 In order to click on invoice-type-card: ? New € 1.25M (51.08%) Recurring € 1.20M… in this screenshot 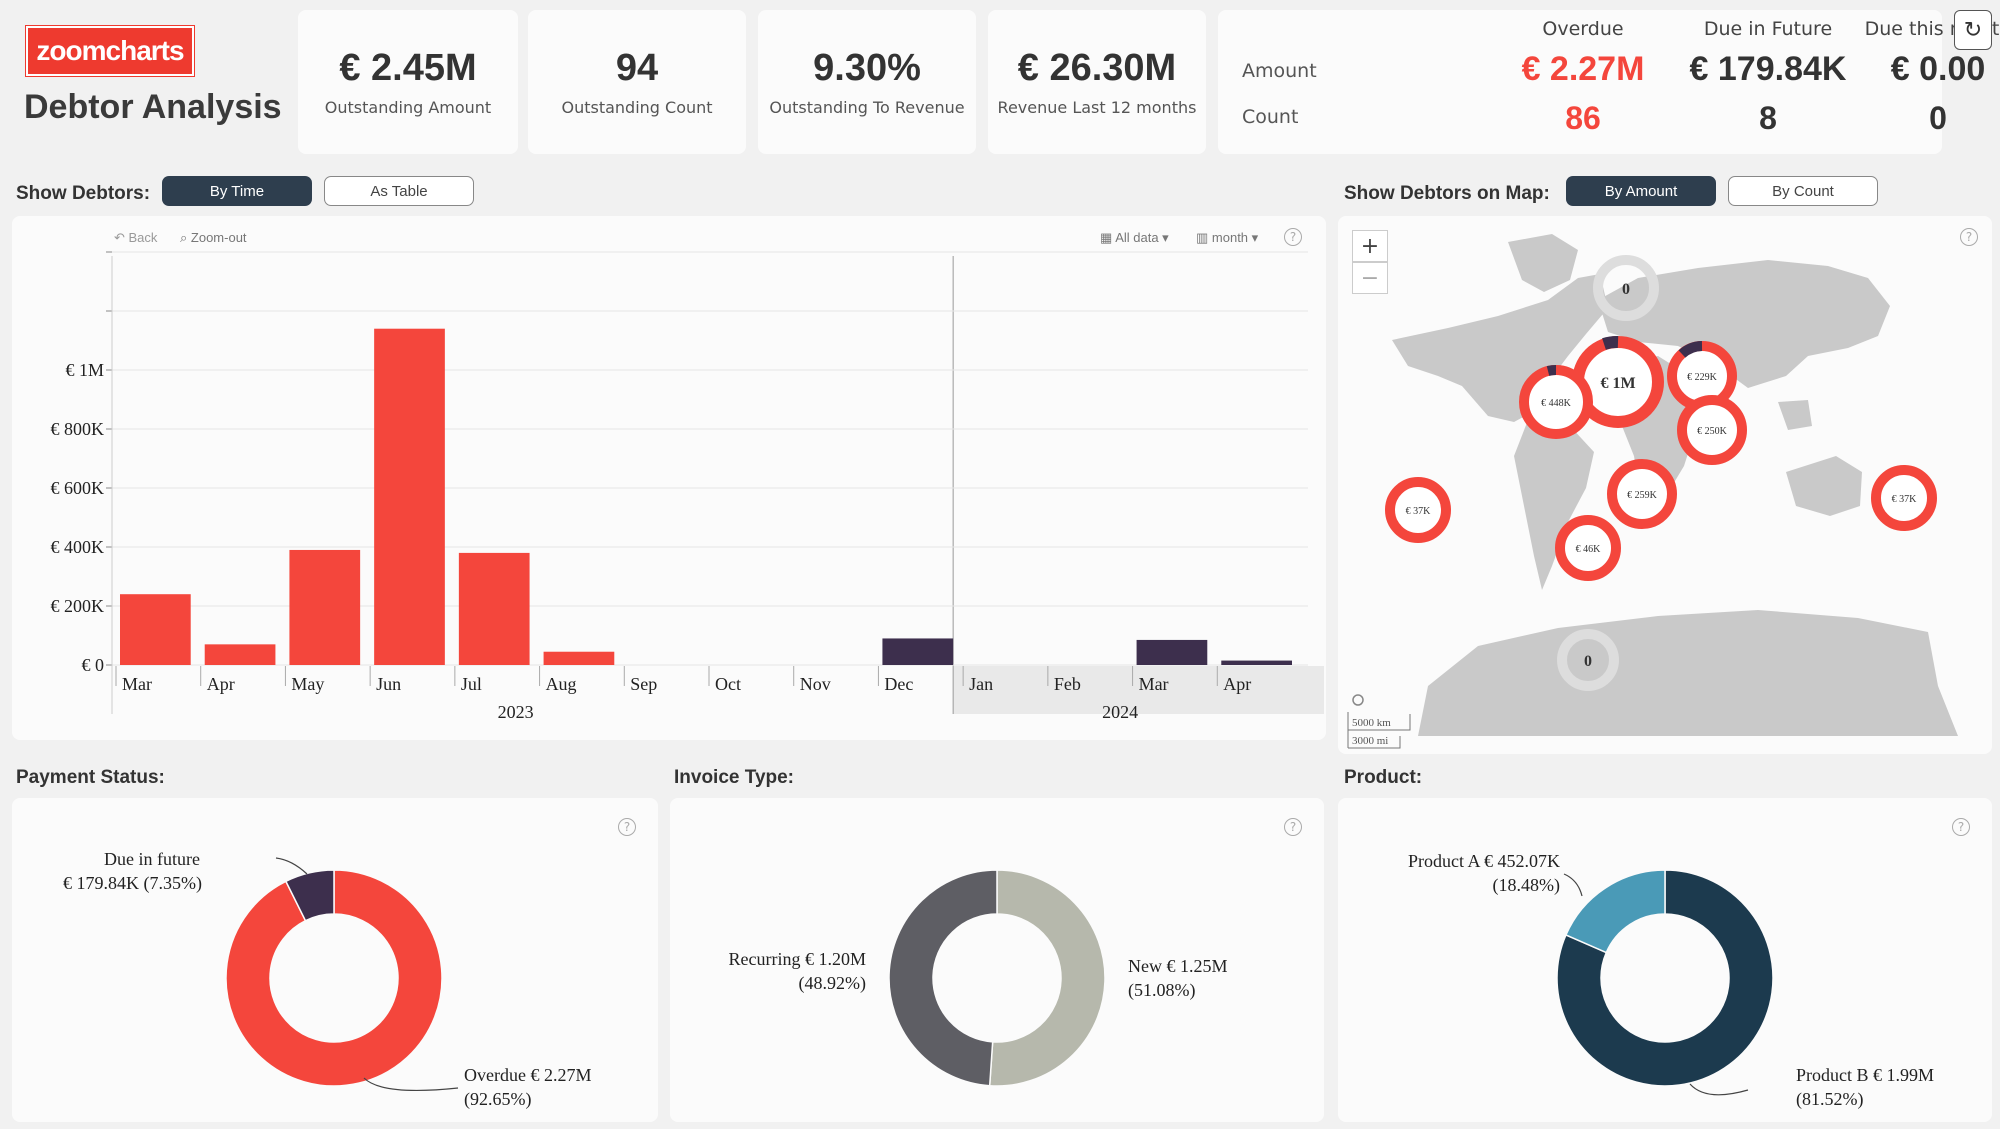, I will do `click(997, 960)`.